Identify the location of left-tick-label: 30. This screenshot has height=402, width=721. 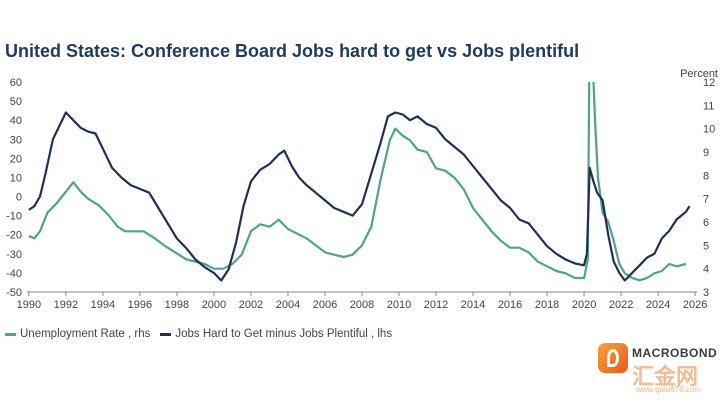
(16, 140).